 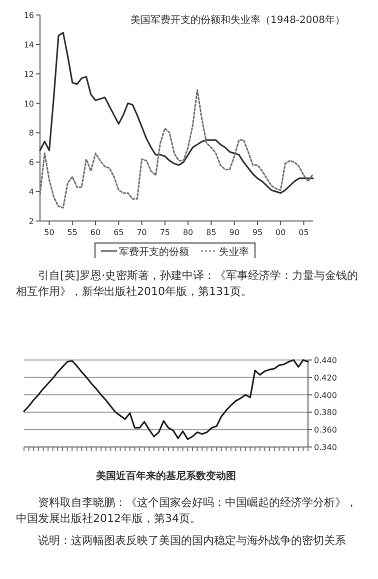 I want to click on y-tick-label: 6, so click(x=31, y=163).